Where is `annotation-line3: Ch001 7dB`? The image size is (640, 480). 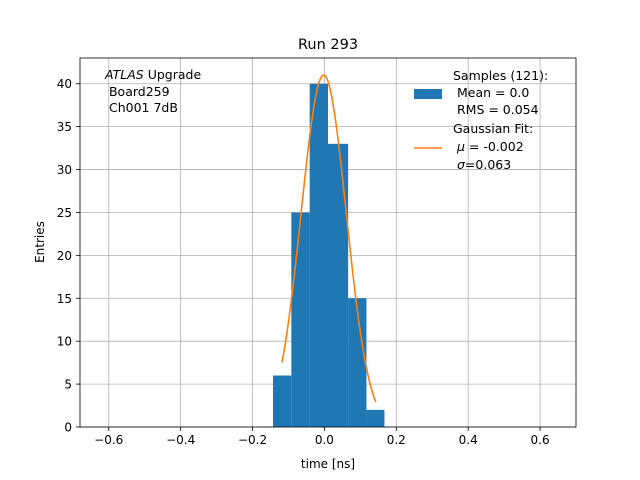
annotation-line3: Ch001 7dB is located at coordinates (141, 107).